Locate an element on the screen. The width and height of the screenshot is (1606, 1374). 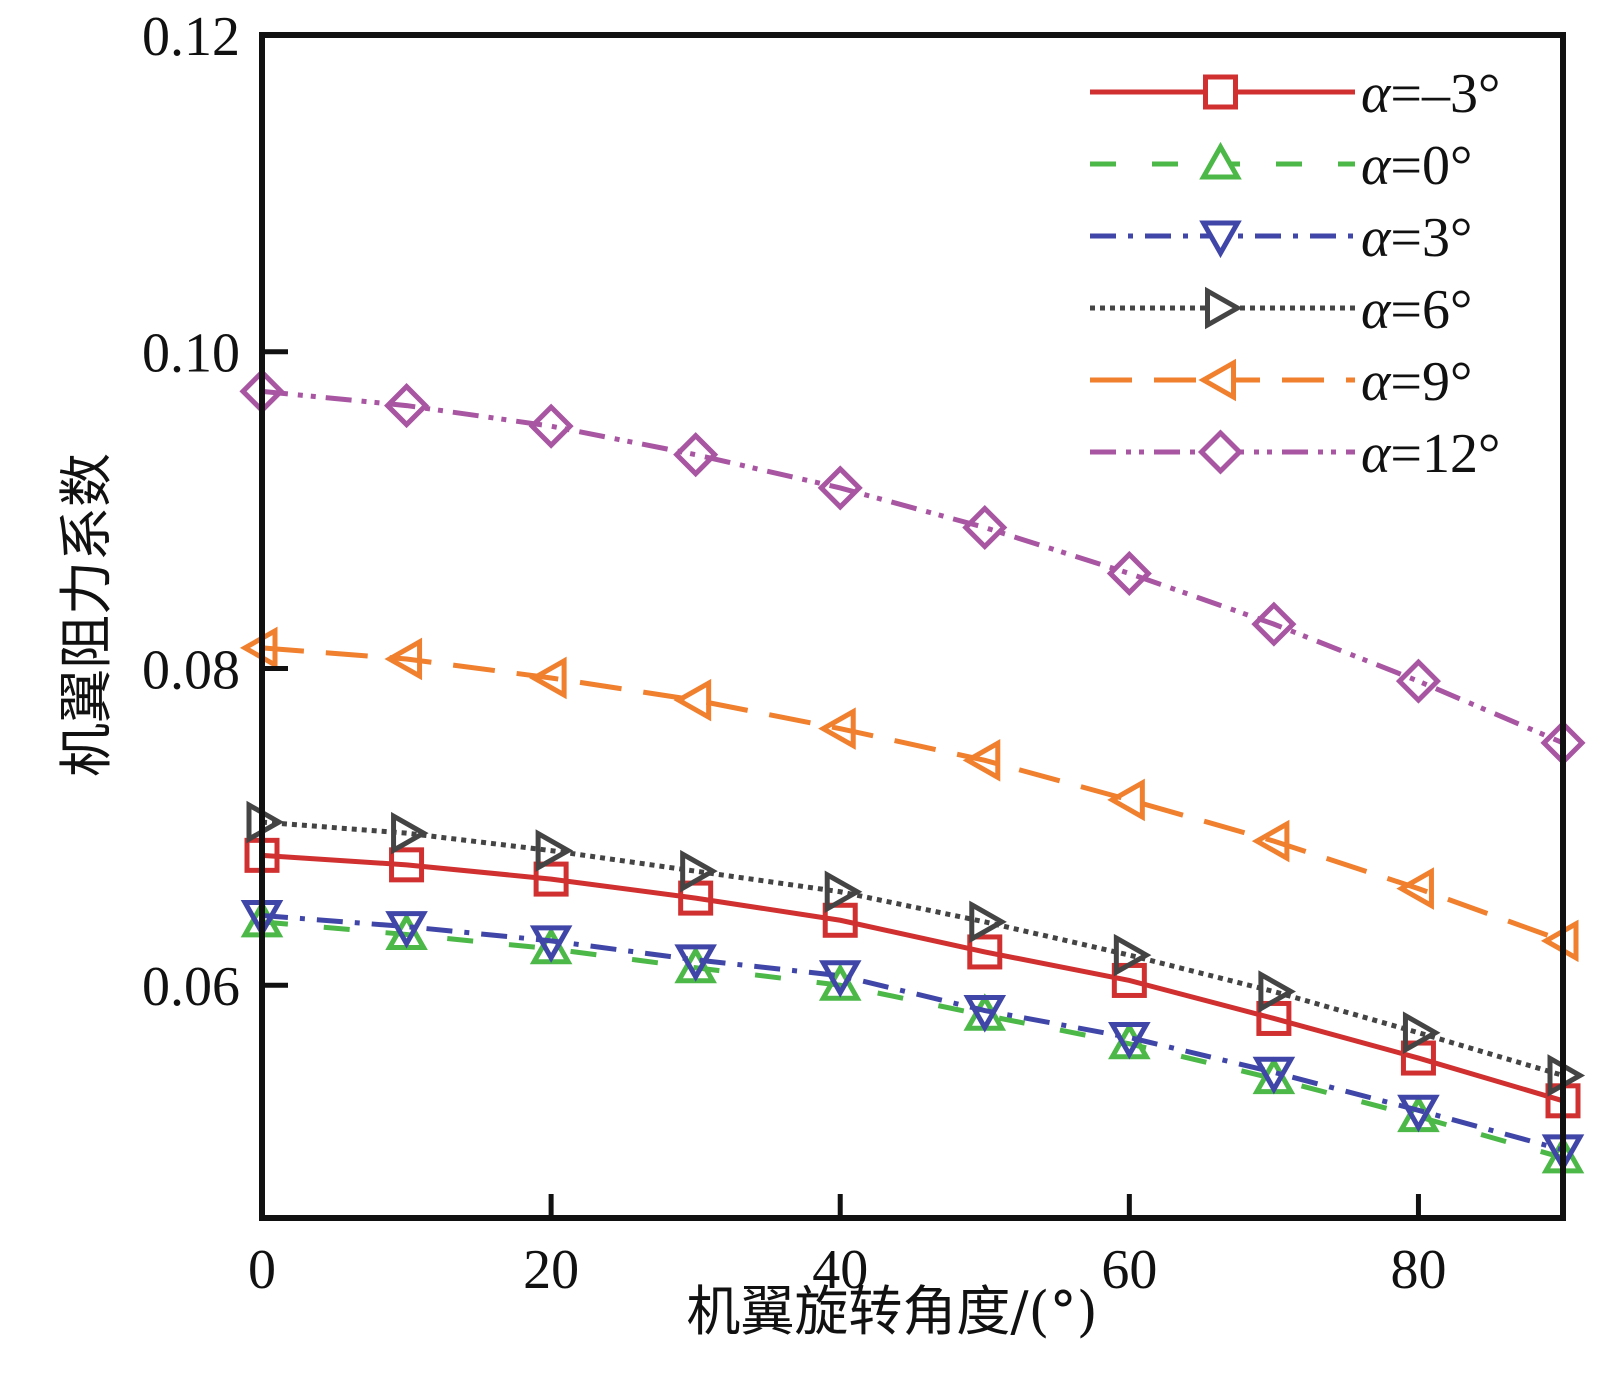
legend-label: α=12° is located at coordinates (1430, 454).